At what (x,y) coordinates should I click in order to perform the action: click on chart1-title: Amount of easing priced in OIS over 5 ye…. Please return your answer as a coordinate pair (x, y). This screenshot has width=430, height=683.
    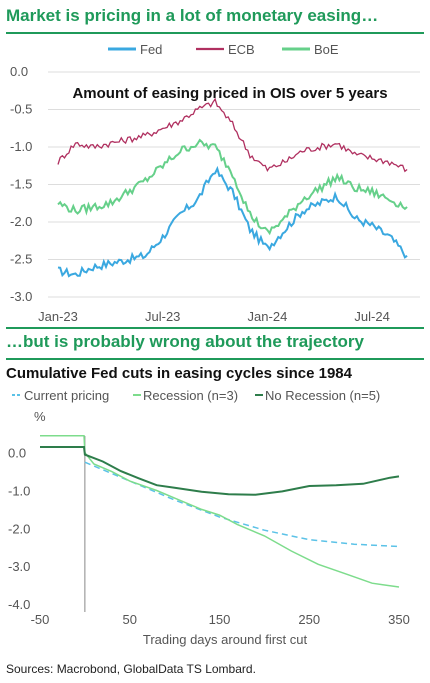
    Looking at the image, I should click on (229, 93).